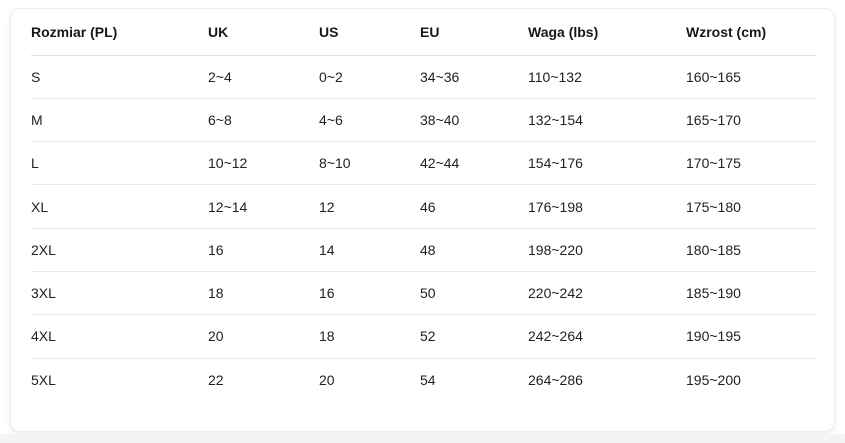  I want to click on cell-wzrost-cm: 175~180, so click(751, 206).